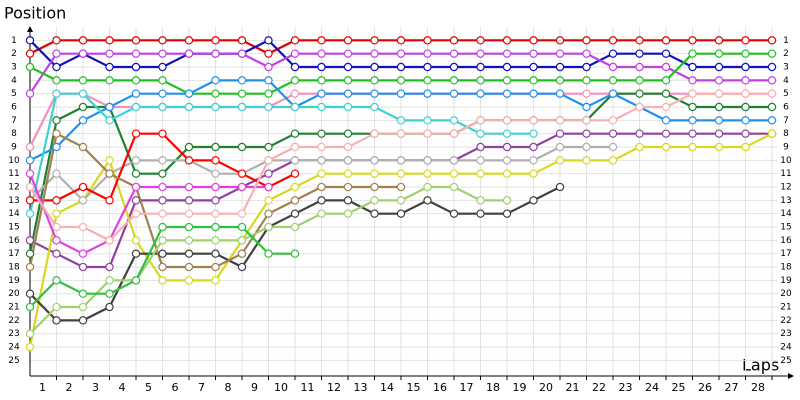 This screenshot has height=400, width=800. Describe the element at coordinates (14, 161) in the screenshot. I see `y-tick-label: 10` at that location.